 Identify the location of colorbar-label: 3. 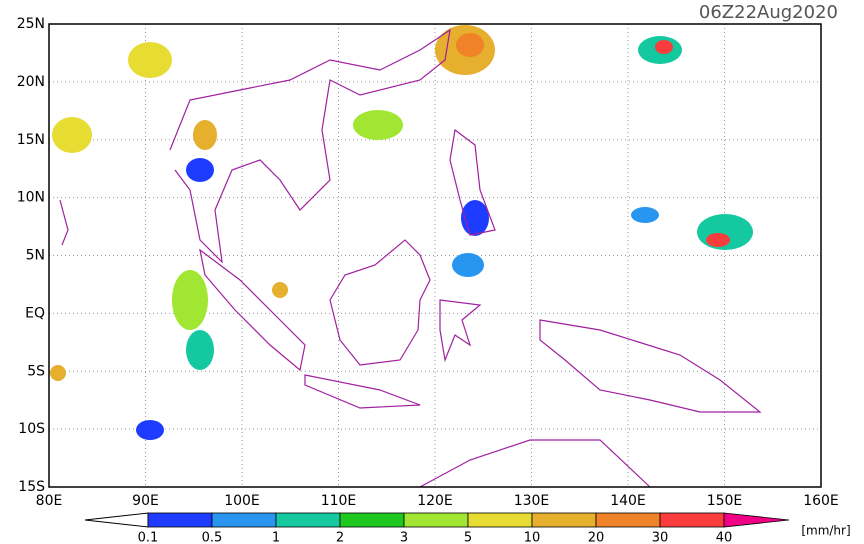
(404, 537).